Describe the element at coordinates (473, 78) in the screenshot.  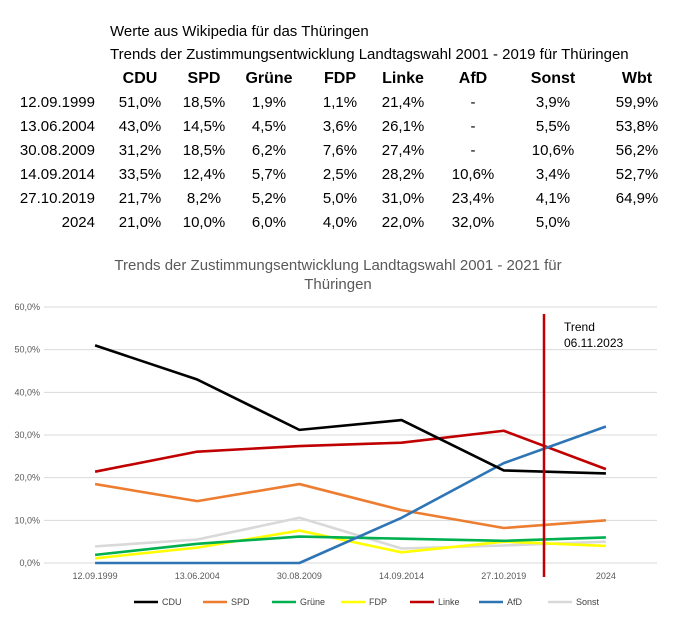
I see `table-header-5: AfD` at that location.